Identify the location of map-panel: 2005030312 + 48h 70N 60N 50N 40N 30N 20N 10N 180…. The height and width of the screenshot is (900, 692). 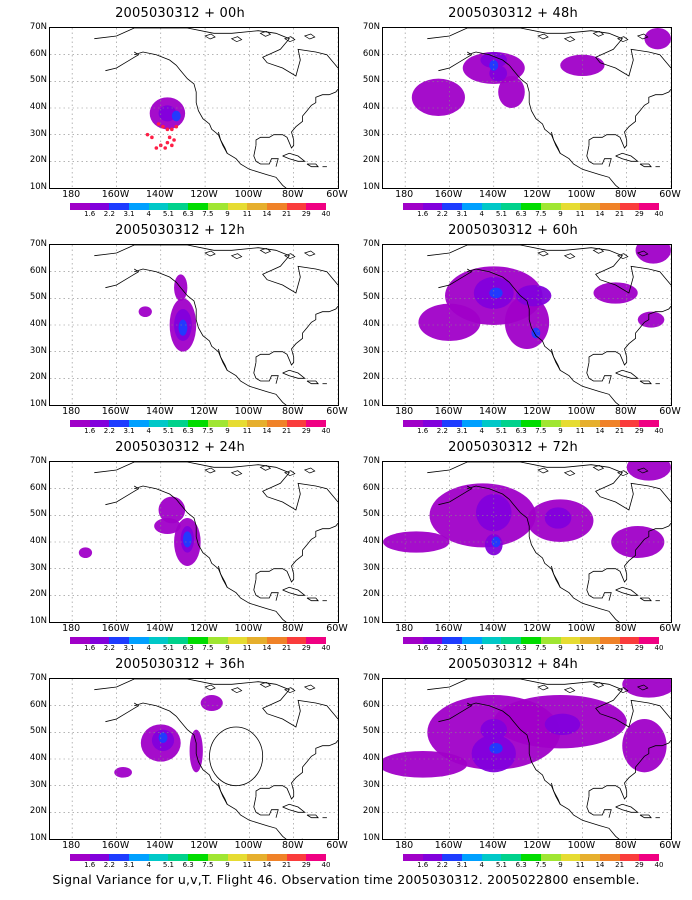
(514, 109).